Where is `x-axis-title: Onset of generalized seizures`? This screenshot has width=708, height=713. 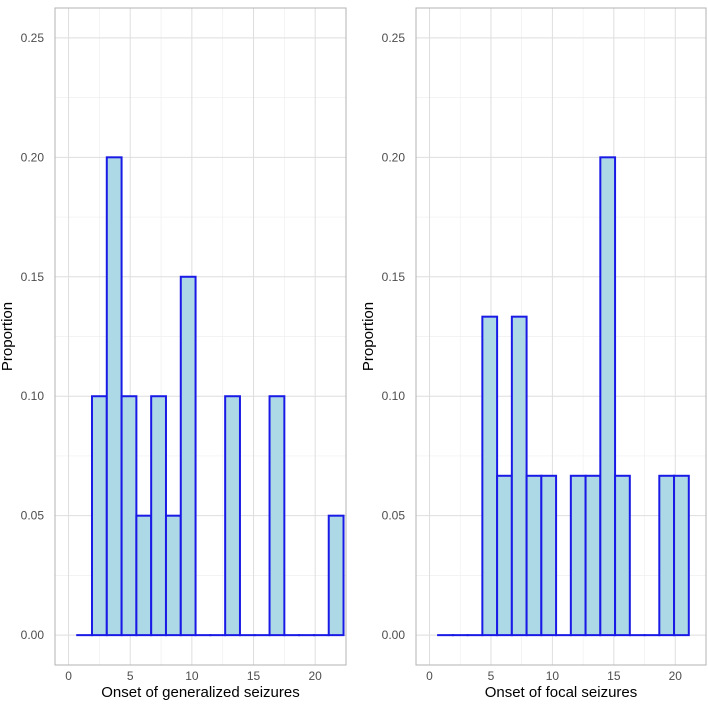 x-axis-title: Onset of generalized seizures is located at coordinates (200, 692).